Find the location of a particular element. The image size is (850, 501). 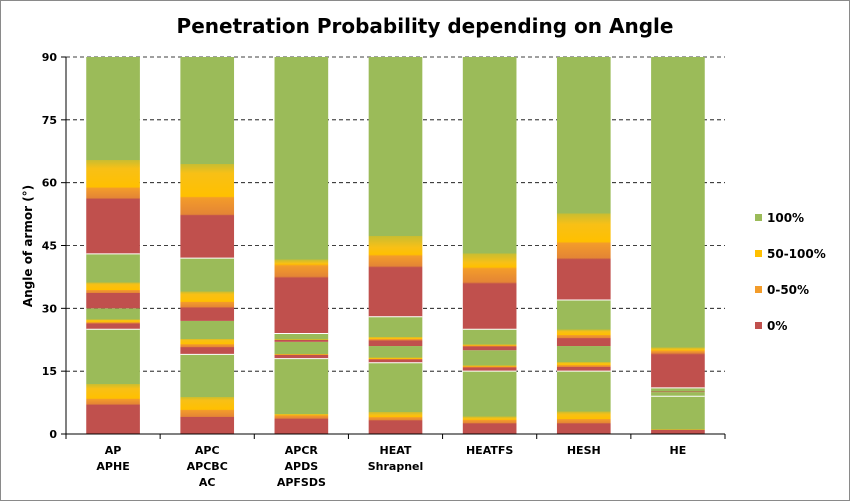

x-category-label: APDS is located at coordinates (302, 466).